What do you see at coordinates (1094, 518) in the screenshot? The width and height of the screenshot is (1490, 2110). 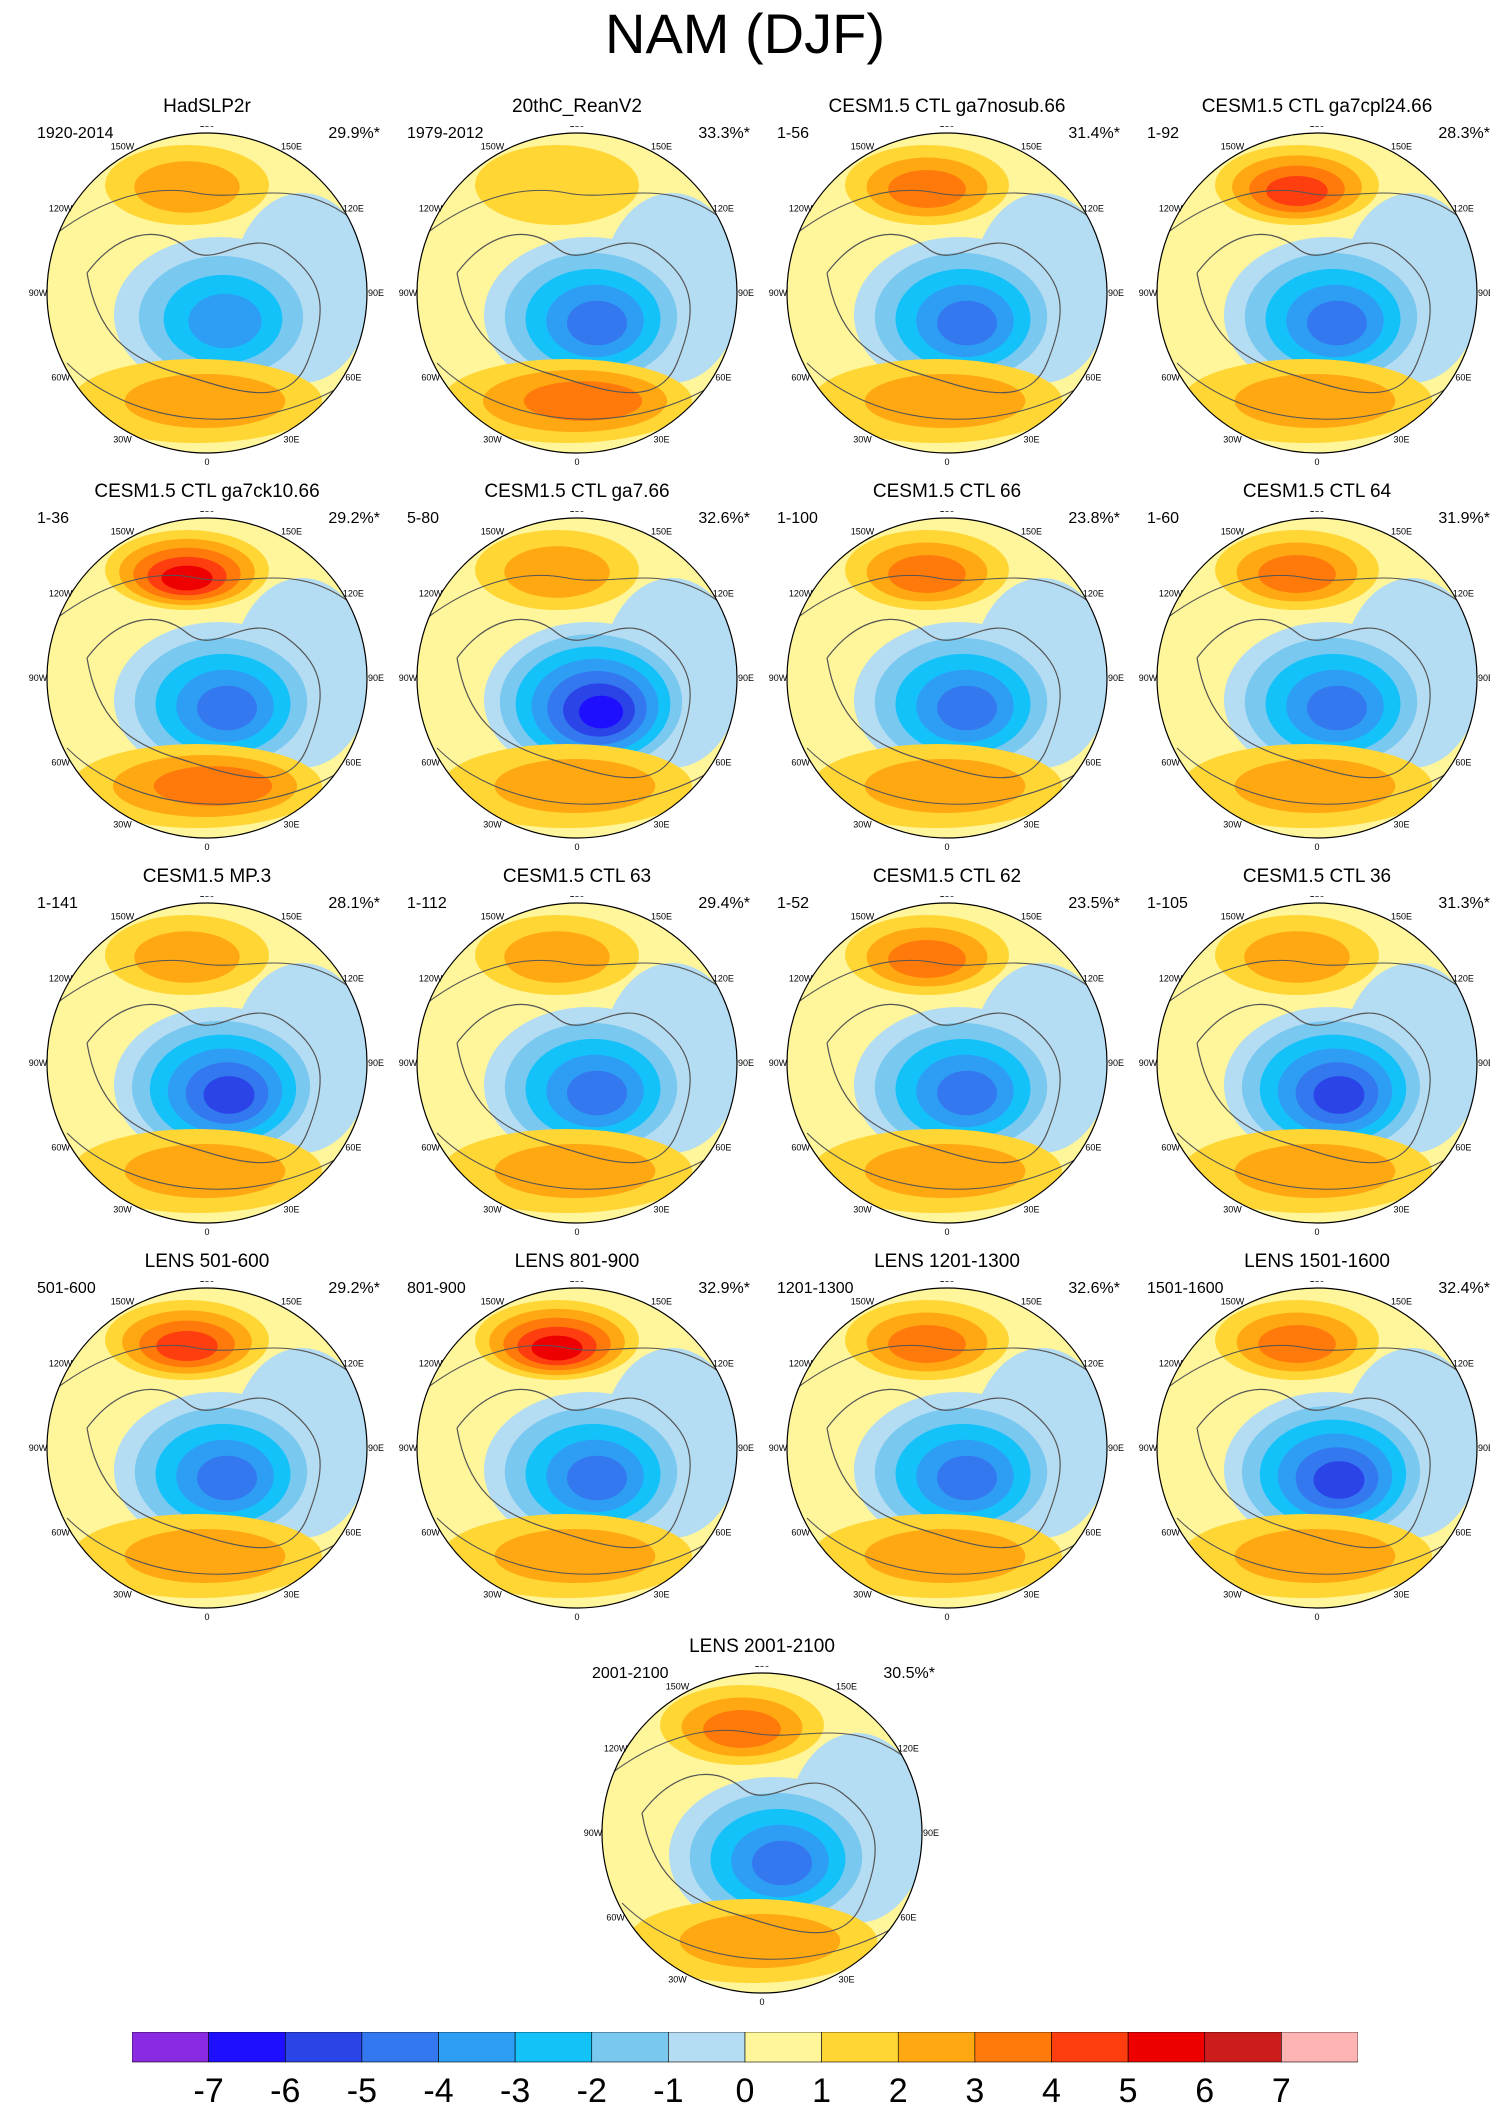 I see `panel-variance: 23.8%*` at bounding box center [1094, 518].